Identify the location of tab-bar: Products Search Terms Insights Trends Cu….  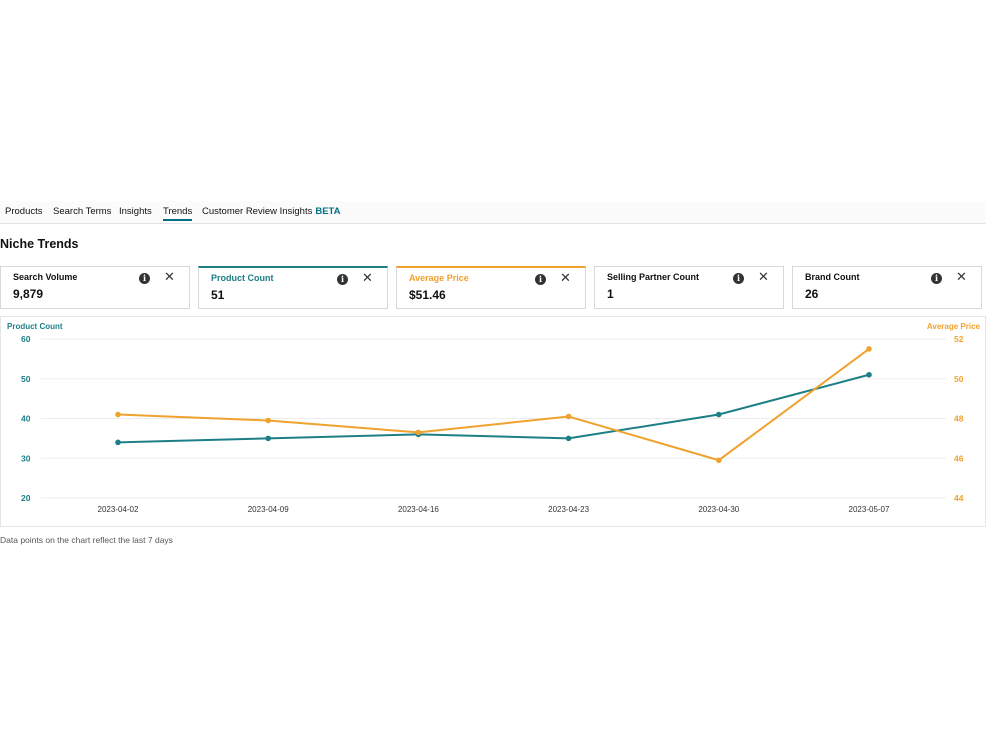
(493, 212).